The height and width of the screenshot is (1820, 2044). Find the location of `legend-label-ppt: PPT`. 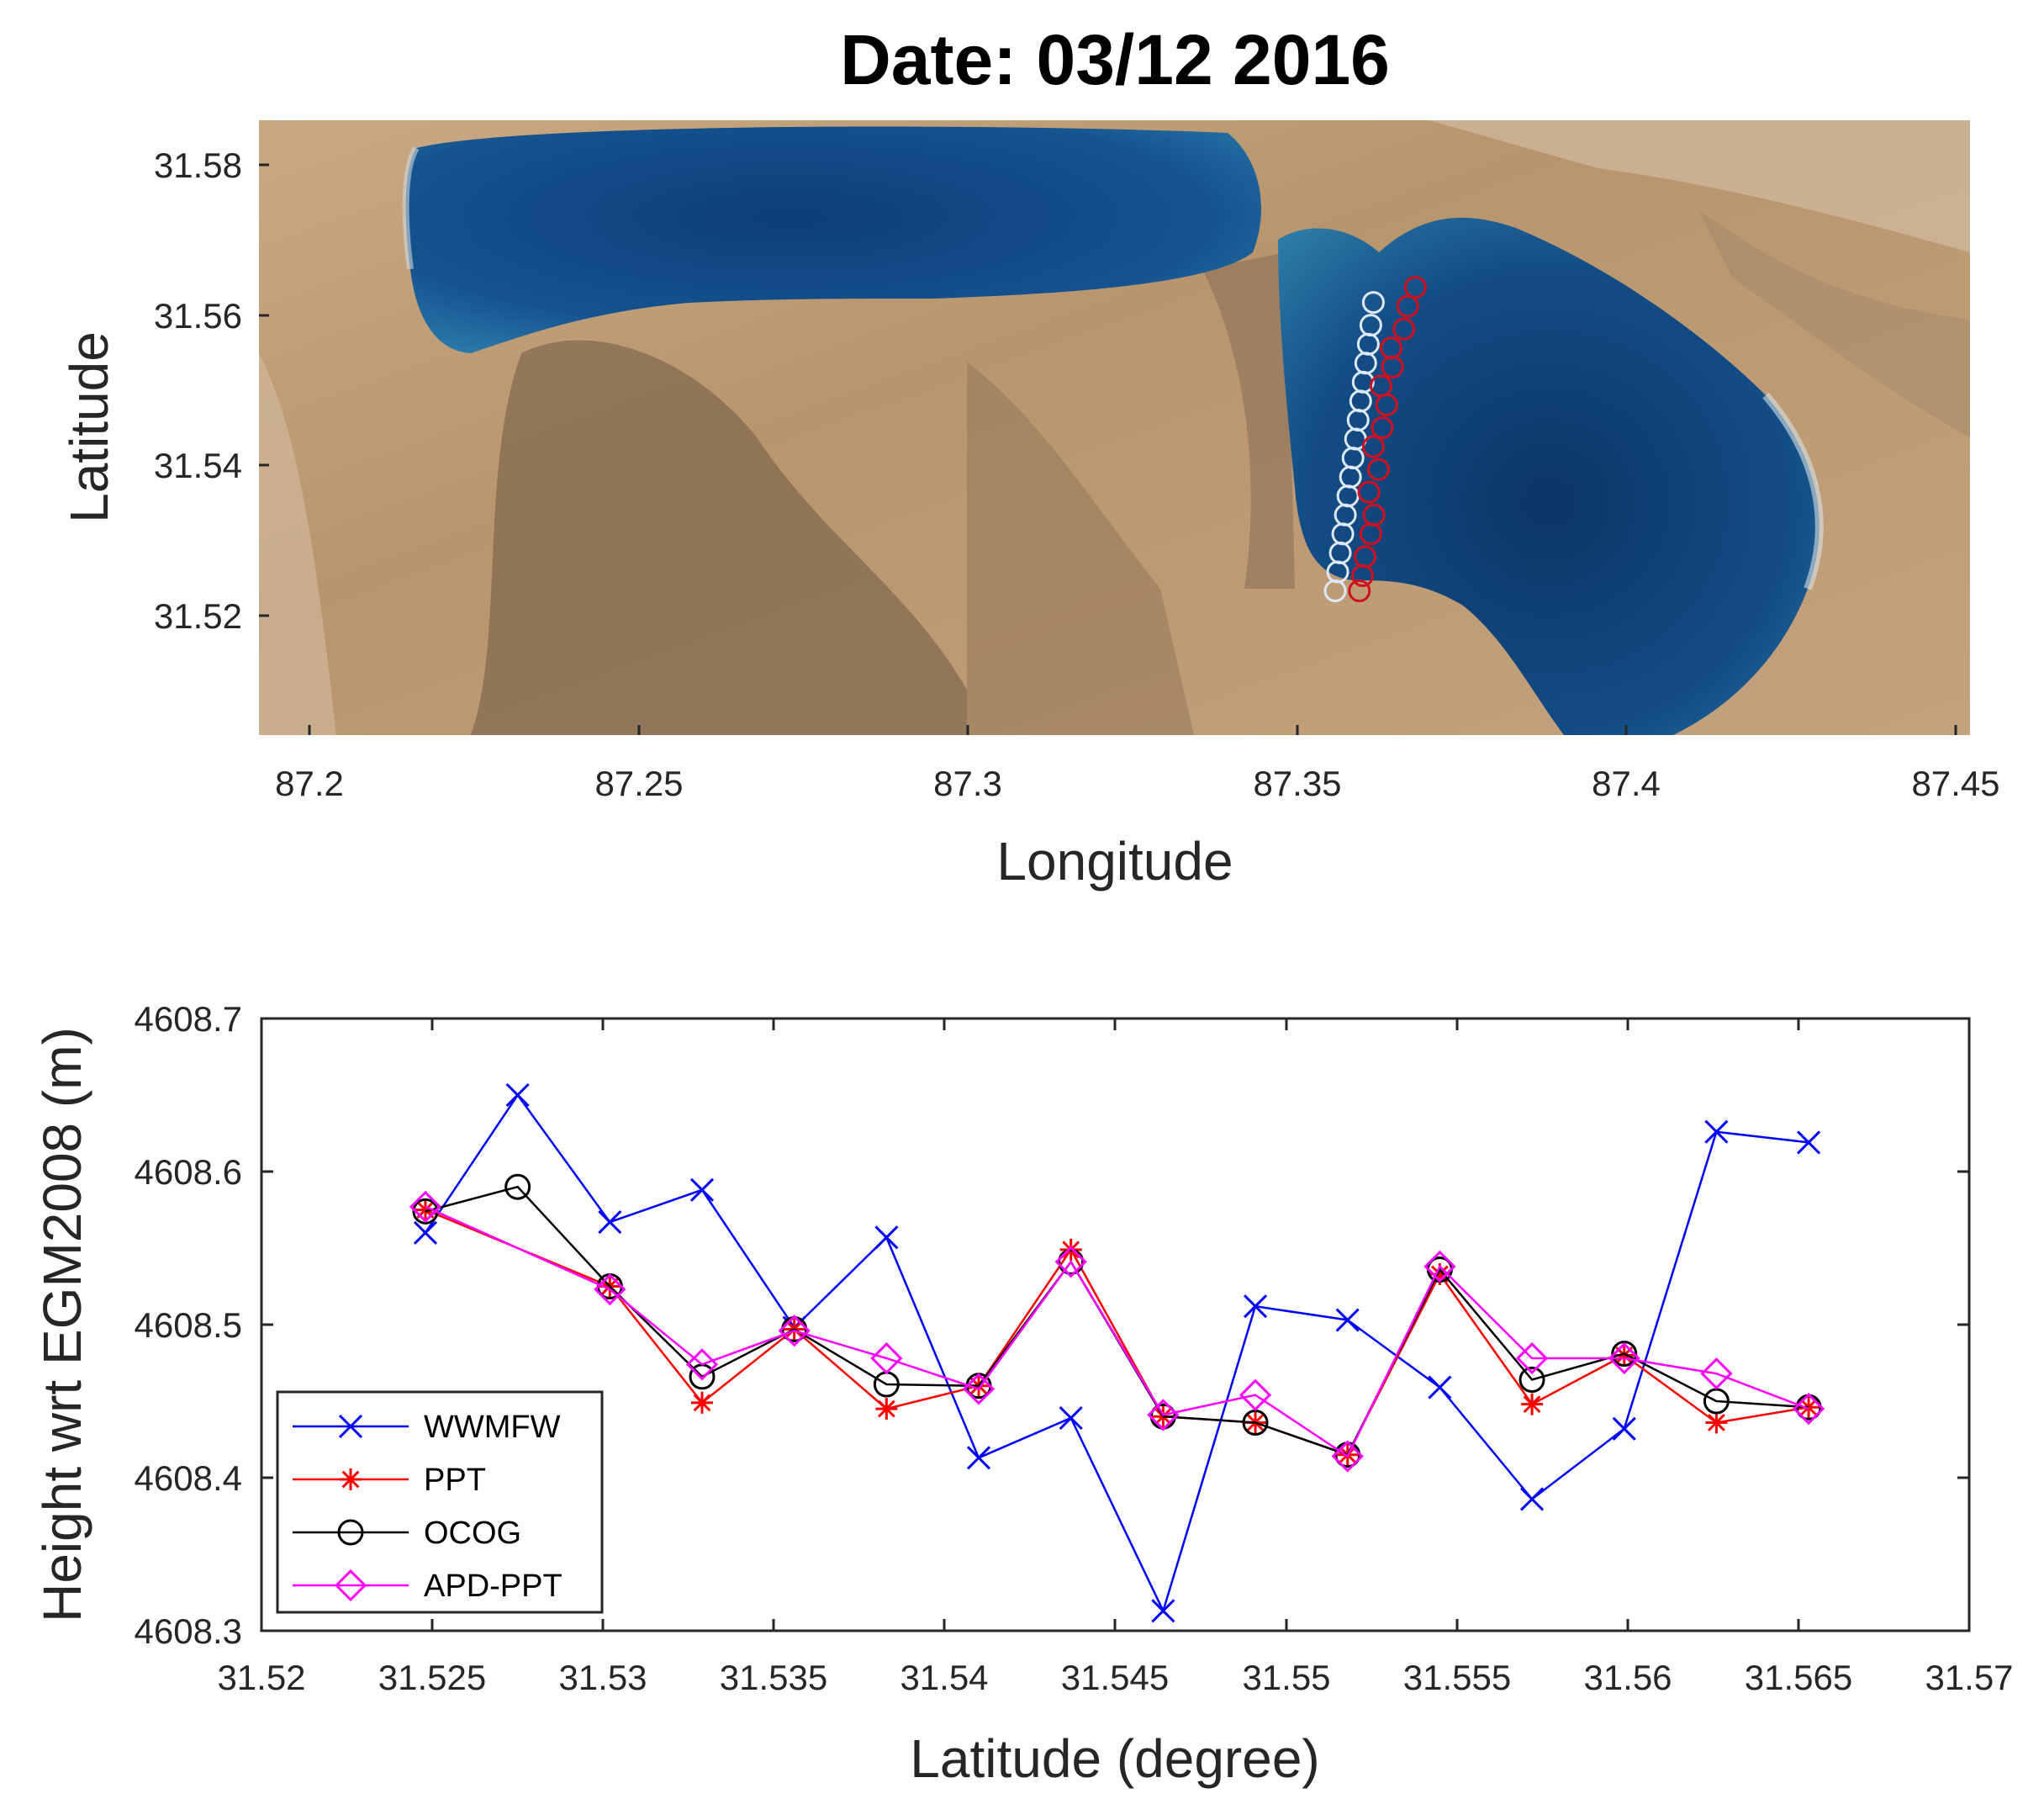

legend-label-ppt: PPT is located at coordinates (455, 1480).